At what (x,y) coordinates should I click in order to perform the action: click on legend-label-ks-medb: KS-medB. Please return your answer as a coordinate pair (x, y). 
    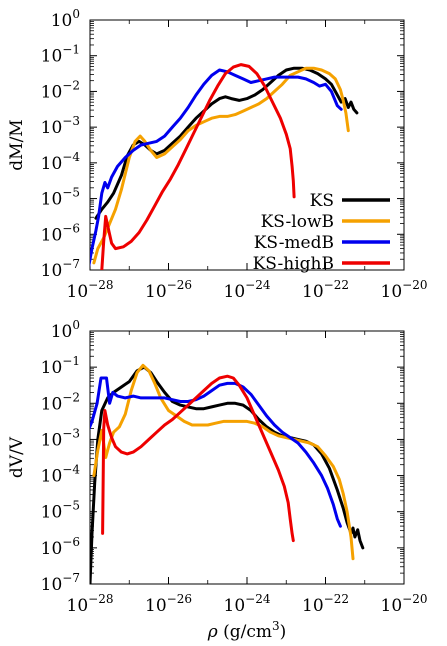
    Looking at the image, I should click on (294, 243).